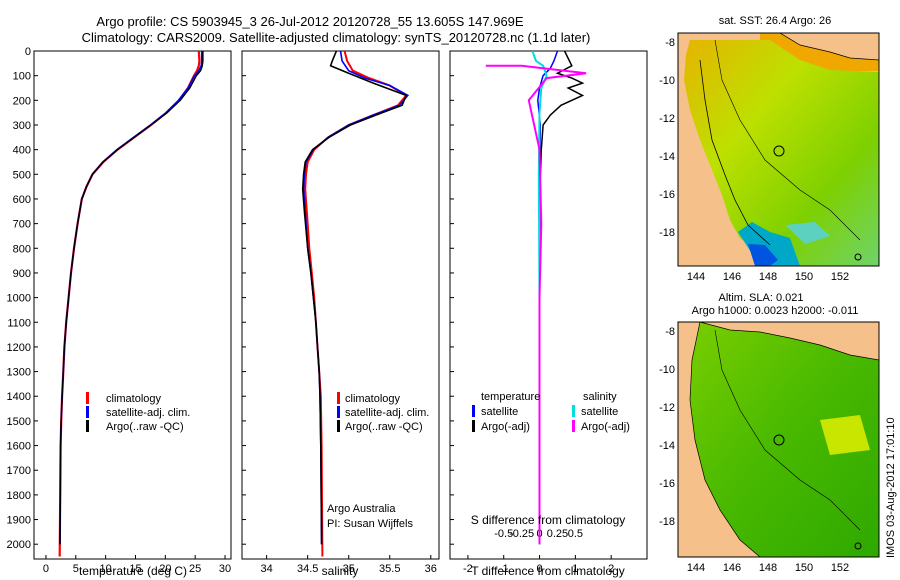  What do you see at coordinates (548, 571) in the screenshot?
I see `difference-xlabel: T difference from climatology` at bounding box center [548, 571].